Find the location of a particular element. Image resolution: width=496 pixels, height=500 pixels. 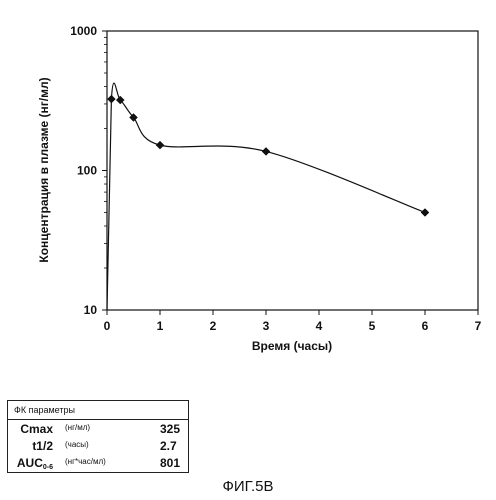

y-tick-label: 1000 is located at coordinates (83, 31).